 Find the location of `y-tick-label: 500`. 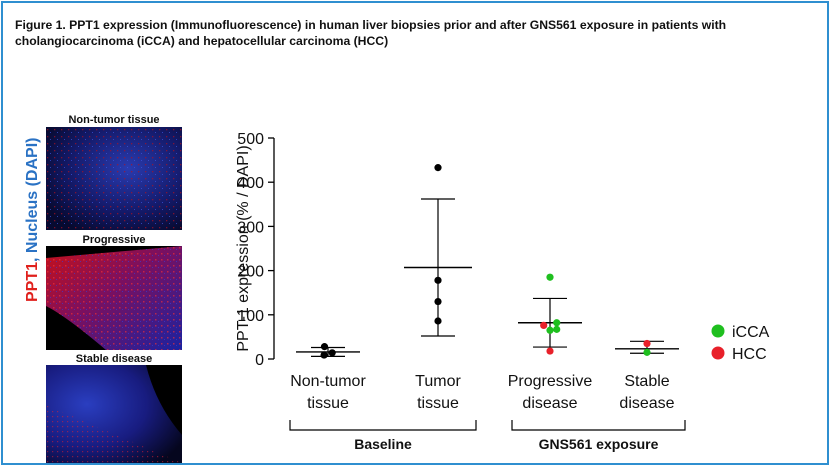

y-tick-label: 500 is located at coordinates (250, 139).